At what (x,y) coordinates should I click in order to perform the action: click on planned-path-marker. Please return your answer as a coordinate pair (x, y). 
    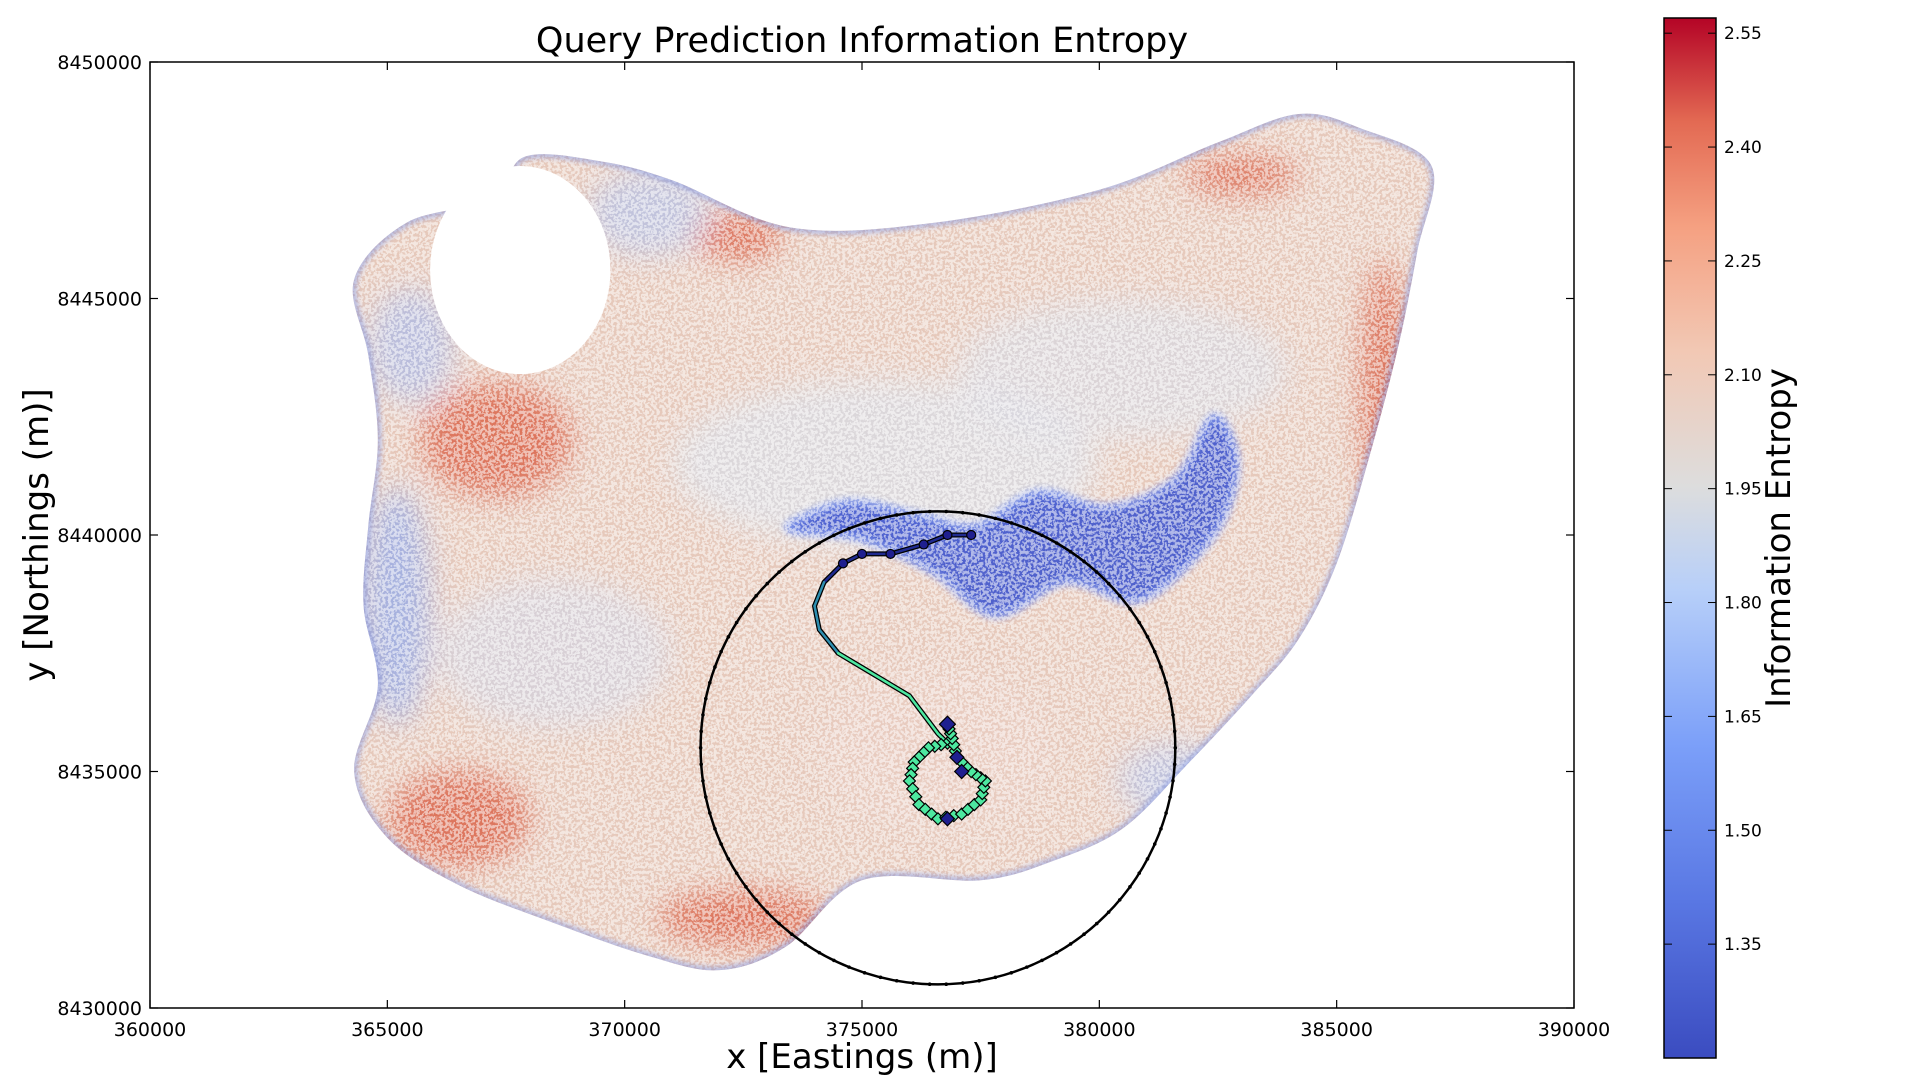
    Looking at the image, I should click on (925, 809).